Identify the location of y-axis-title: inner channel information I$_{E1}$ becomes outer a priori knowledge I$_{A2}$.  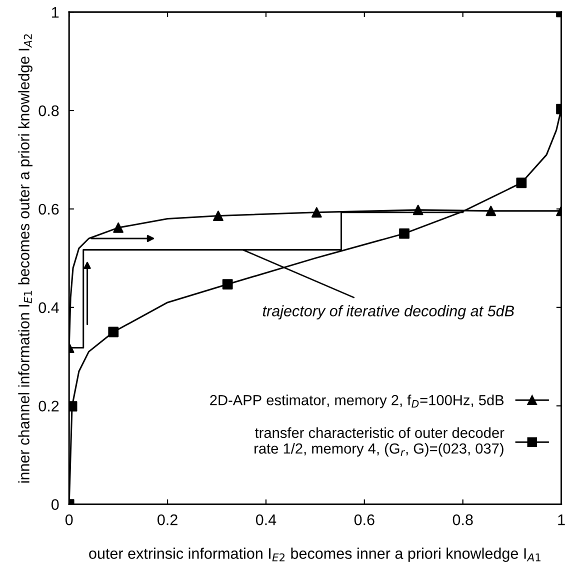
(25, 258).